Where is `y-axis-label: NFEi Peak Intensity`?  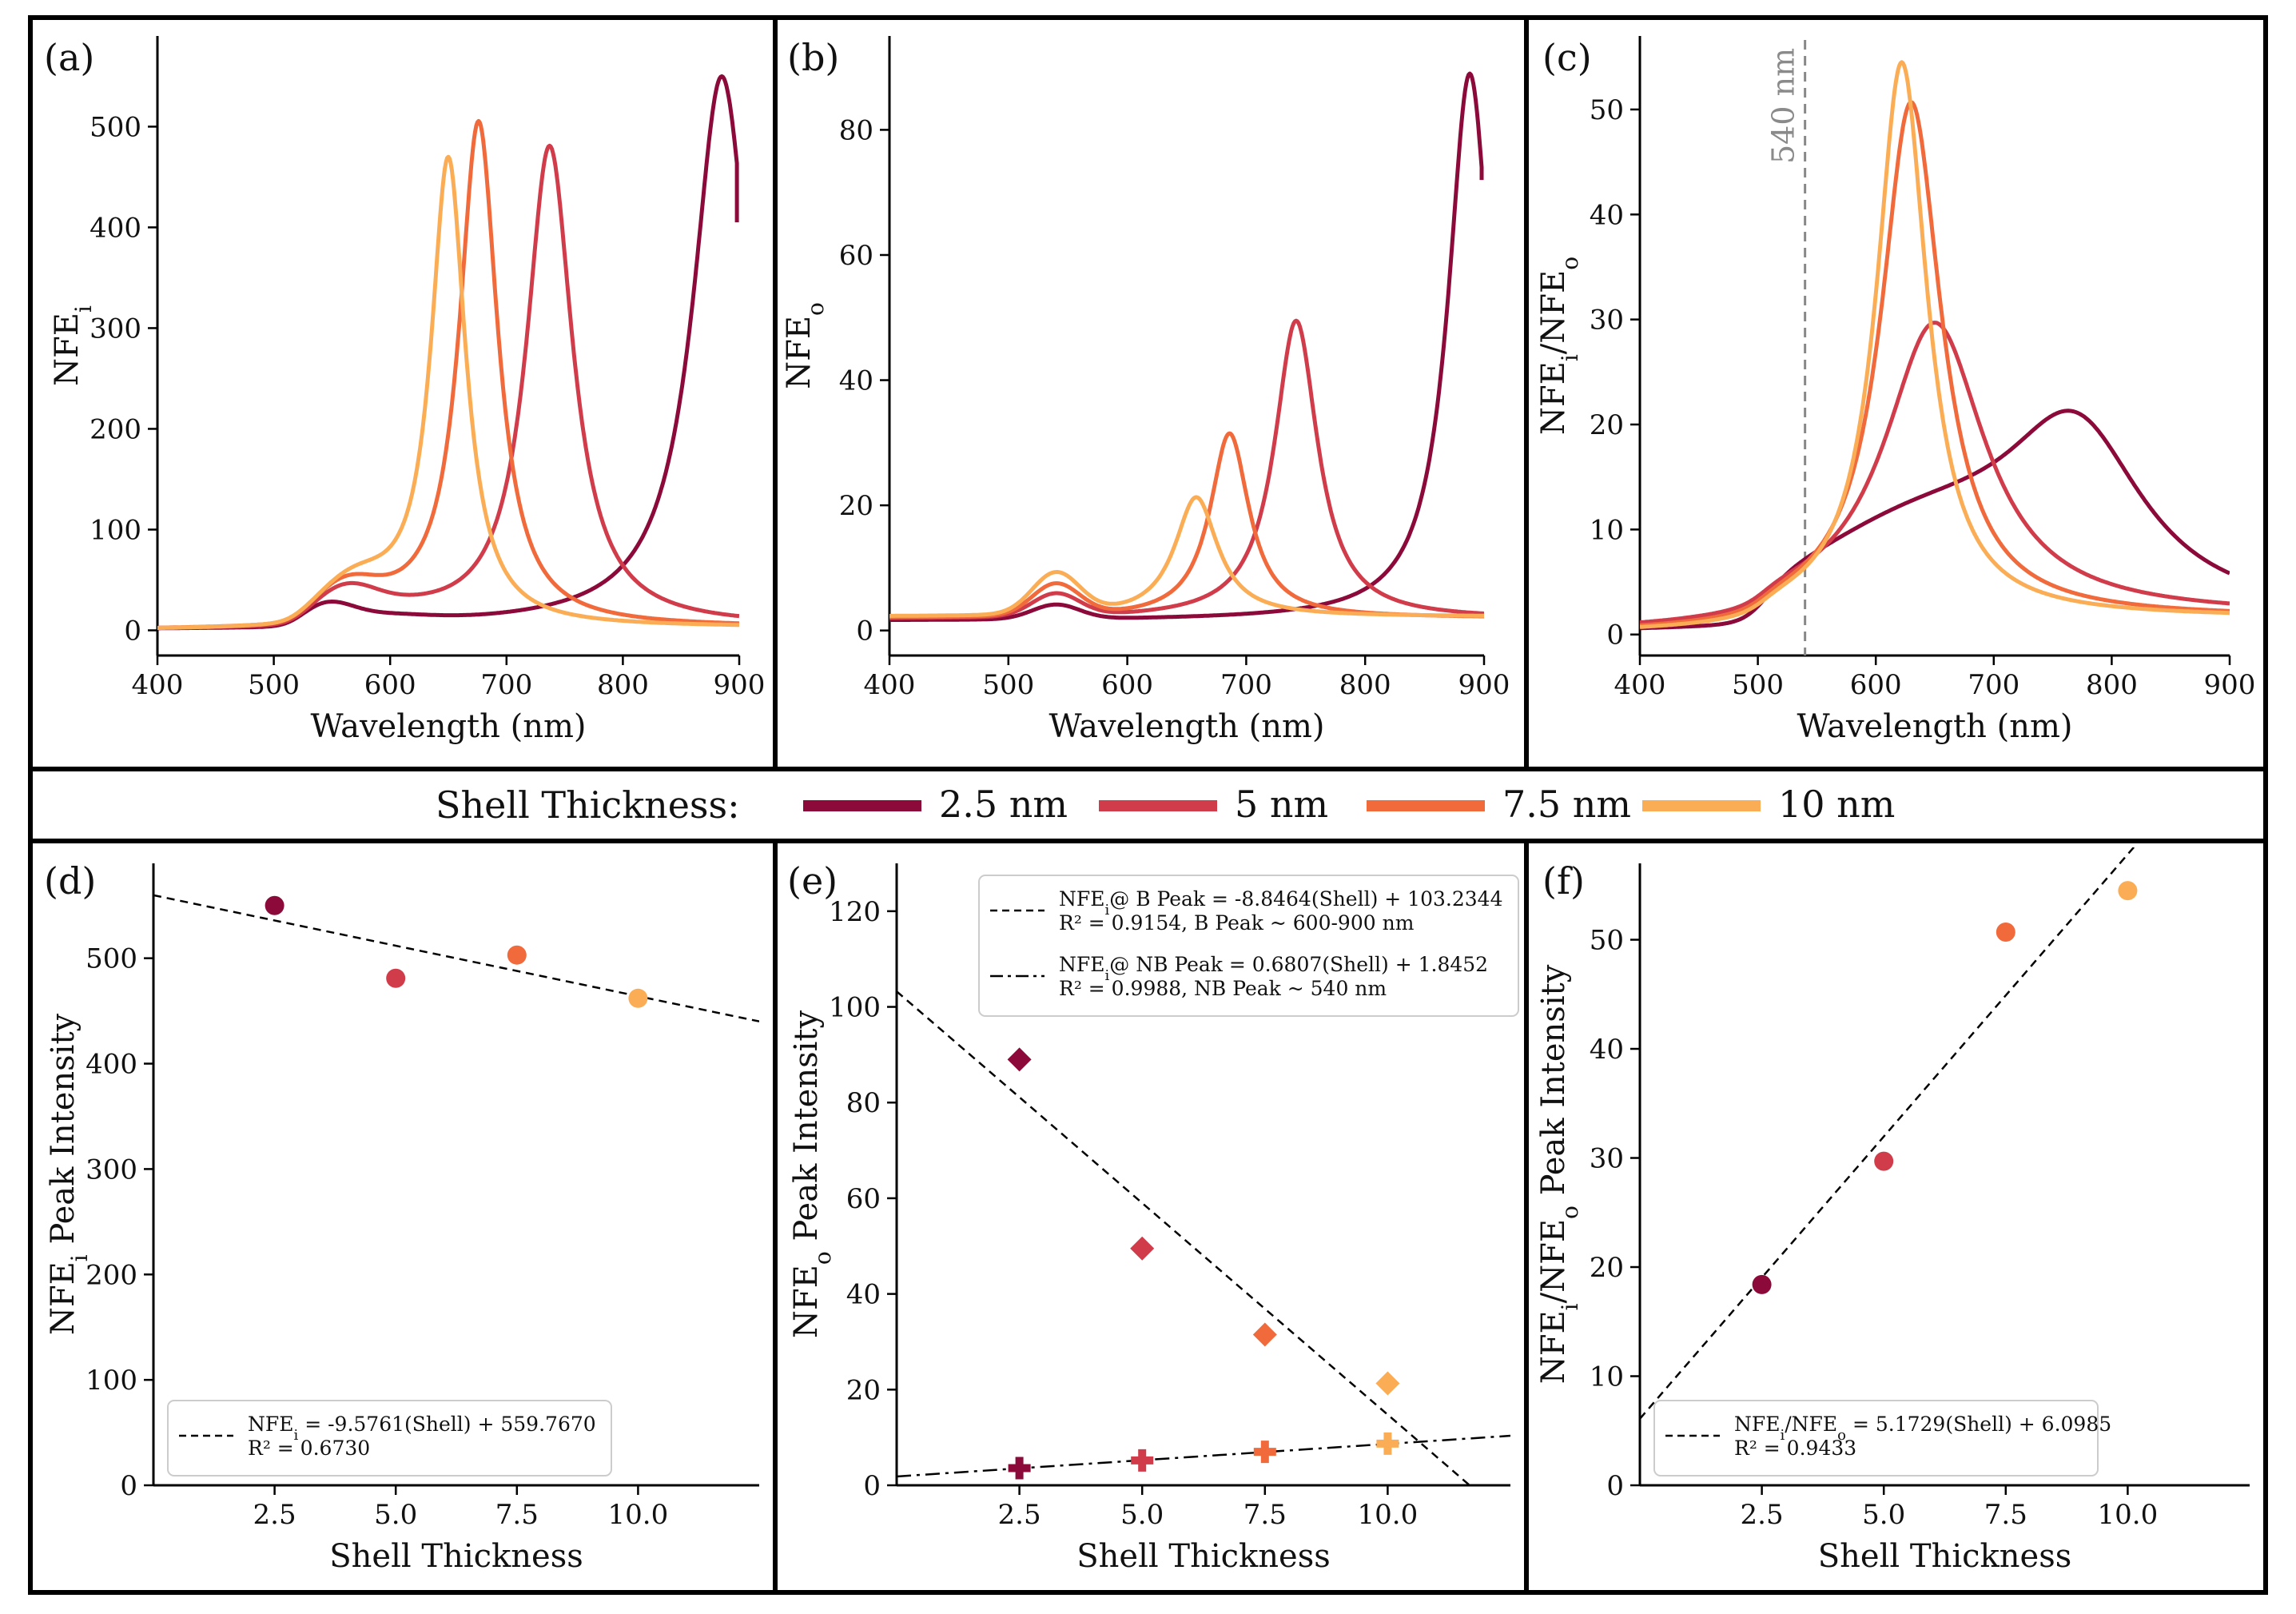
y-axis-label: NFEi Peak Intensity is located at coordinates (69, 1174).